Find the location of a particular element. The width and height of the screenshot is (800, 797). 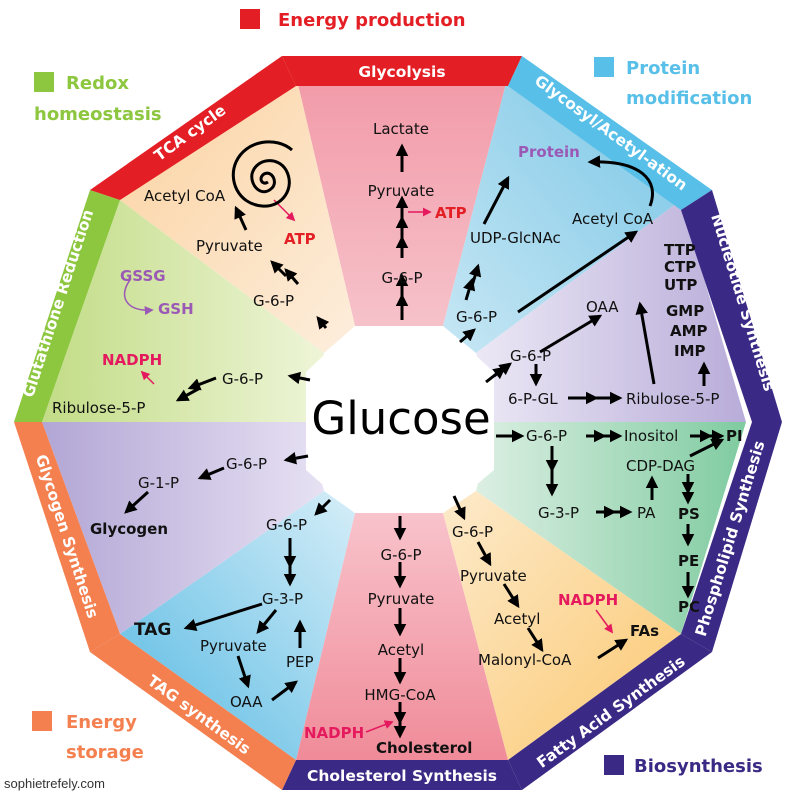

label-lactate: Lactate is located at coordinates (401, 129).